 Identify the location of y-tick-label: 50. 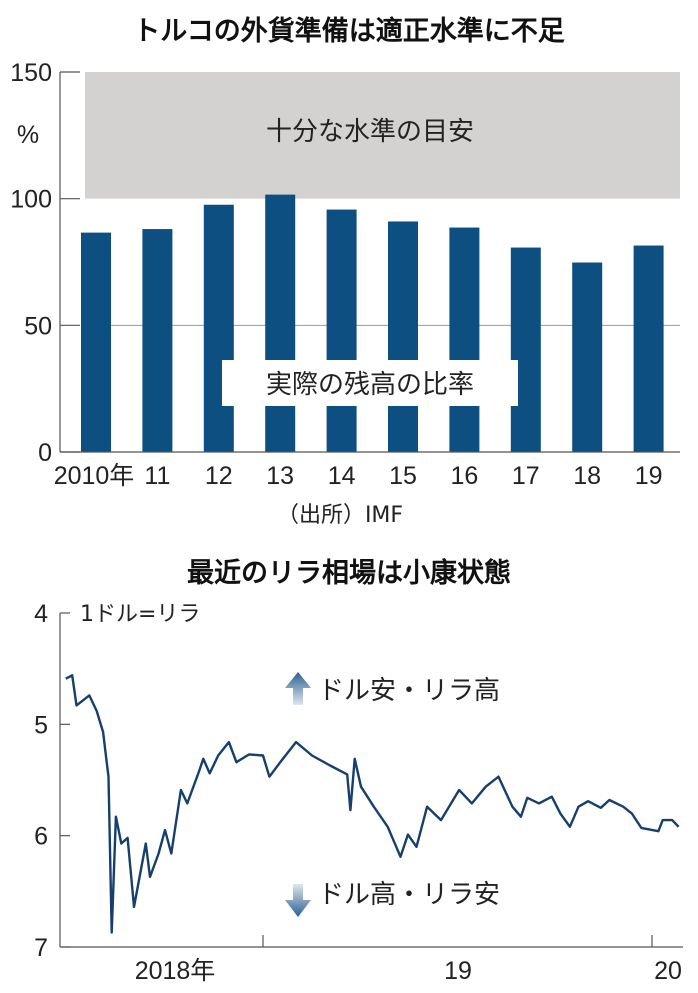
(38, 326).